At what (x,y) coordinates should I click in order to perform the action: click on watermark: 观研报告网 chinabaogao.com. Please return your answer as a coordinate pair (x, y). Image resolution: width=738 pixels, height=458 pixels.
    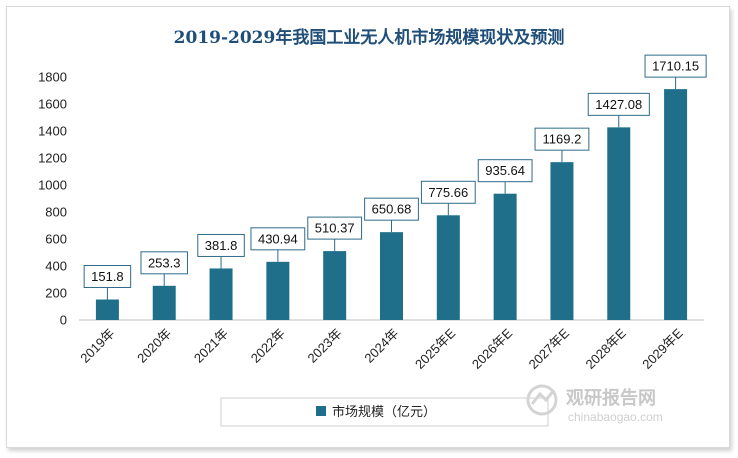
    Looking at the image, I should click on (594, 404).